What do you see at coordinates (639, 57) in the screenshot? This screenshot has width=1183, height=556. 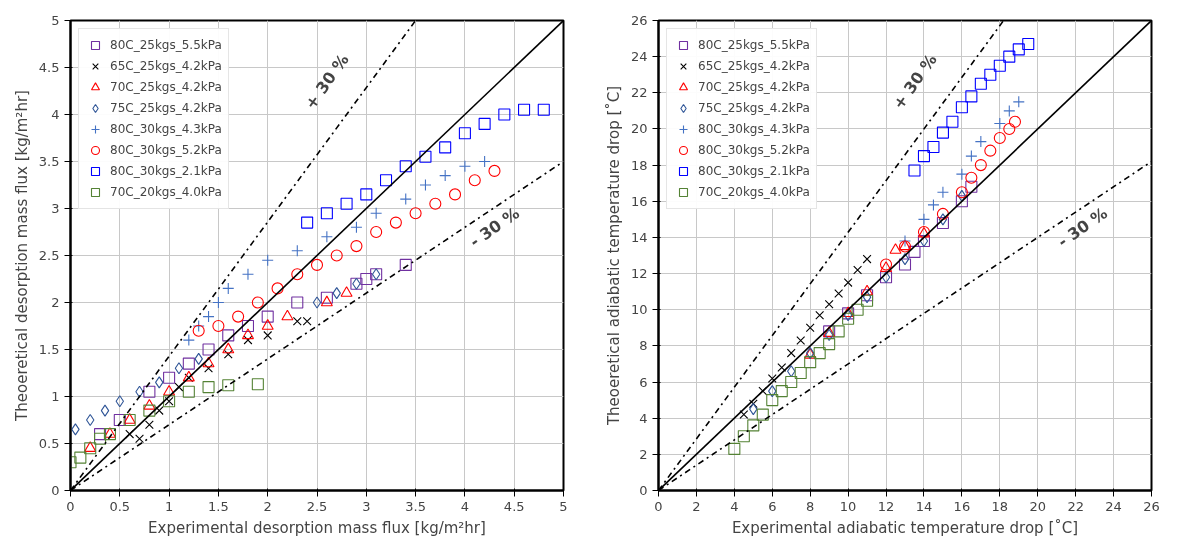 I see `y-tick-label: 24` at bounding box center [639, 57].